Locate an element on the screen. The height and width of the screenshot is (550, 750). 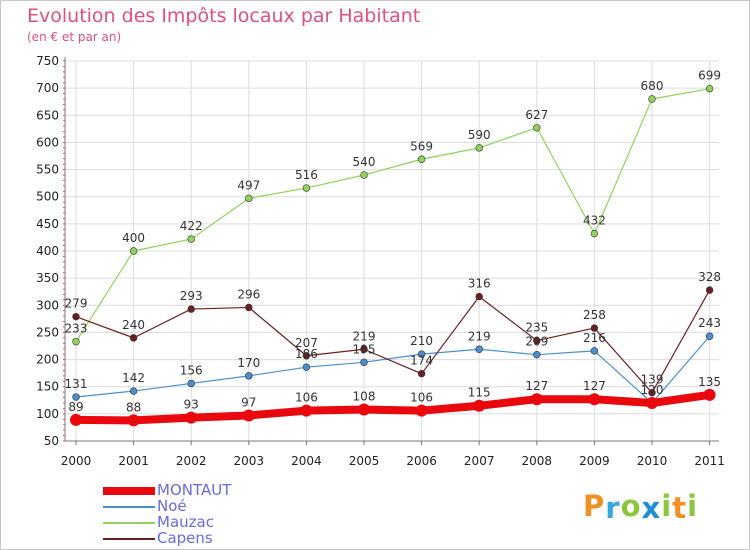
x-tick-label: 2000 is located at coordinates (76, 461).